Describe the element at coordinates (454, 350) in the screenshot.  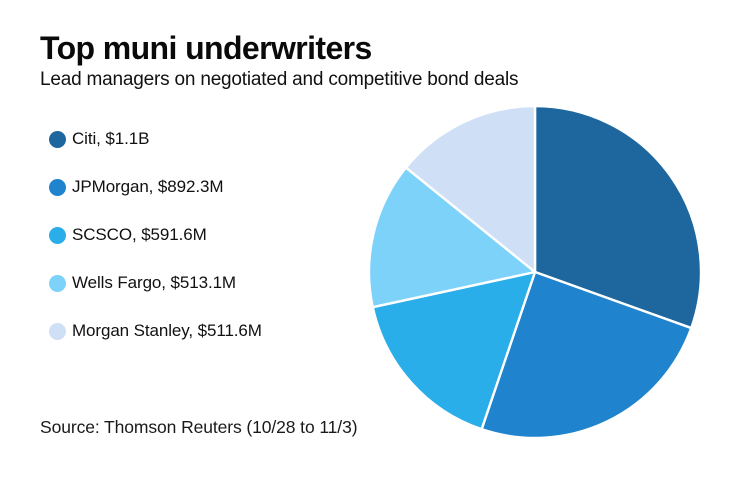
I see `pie-slice-scsco` at that location.